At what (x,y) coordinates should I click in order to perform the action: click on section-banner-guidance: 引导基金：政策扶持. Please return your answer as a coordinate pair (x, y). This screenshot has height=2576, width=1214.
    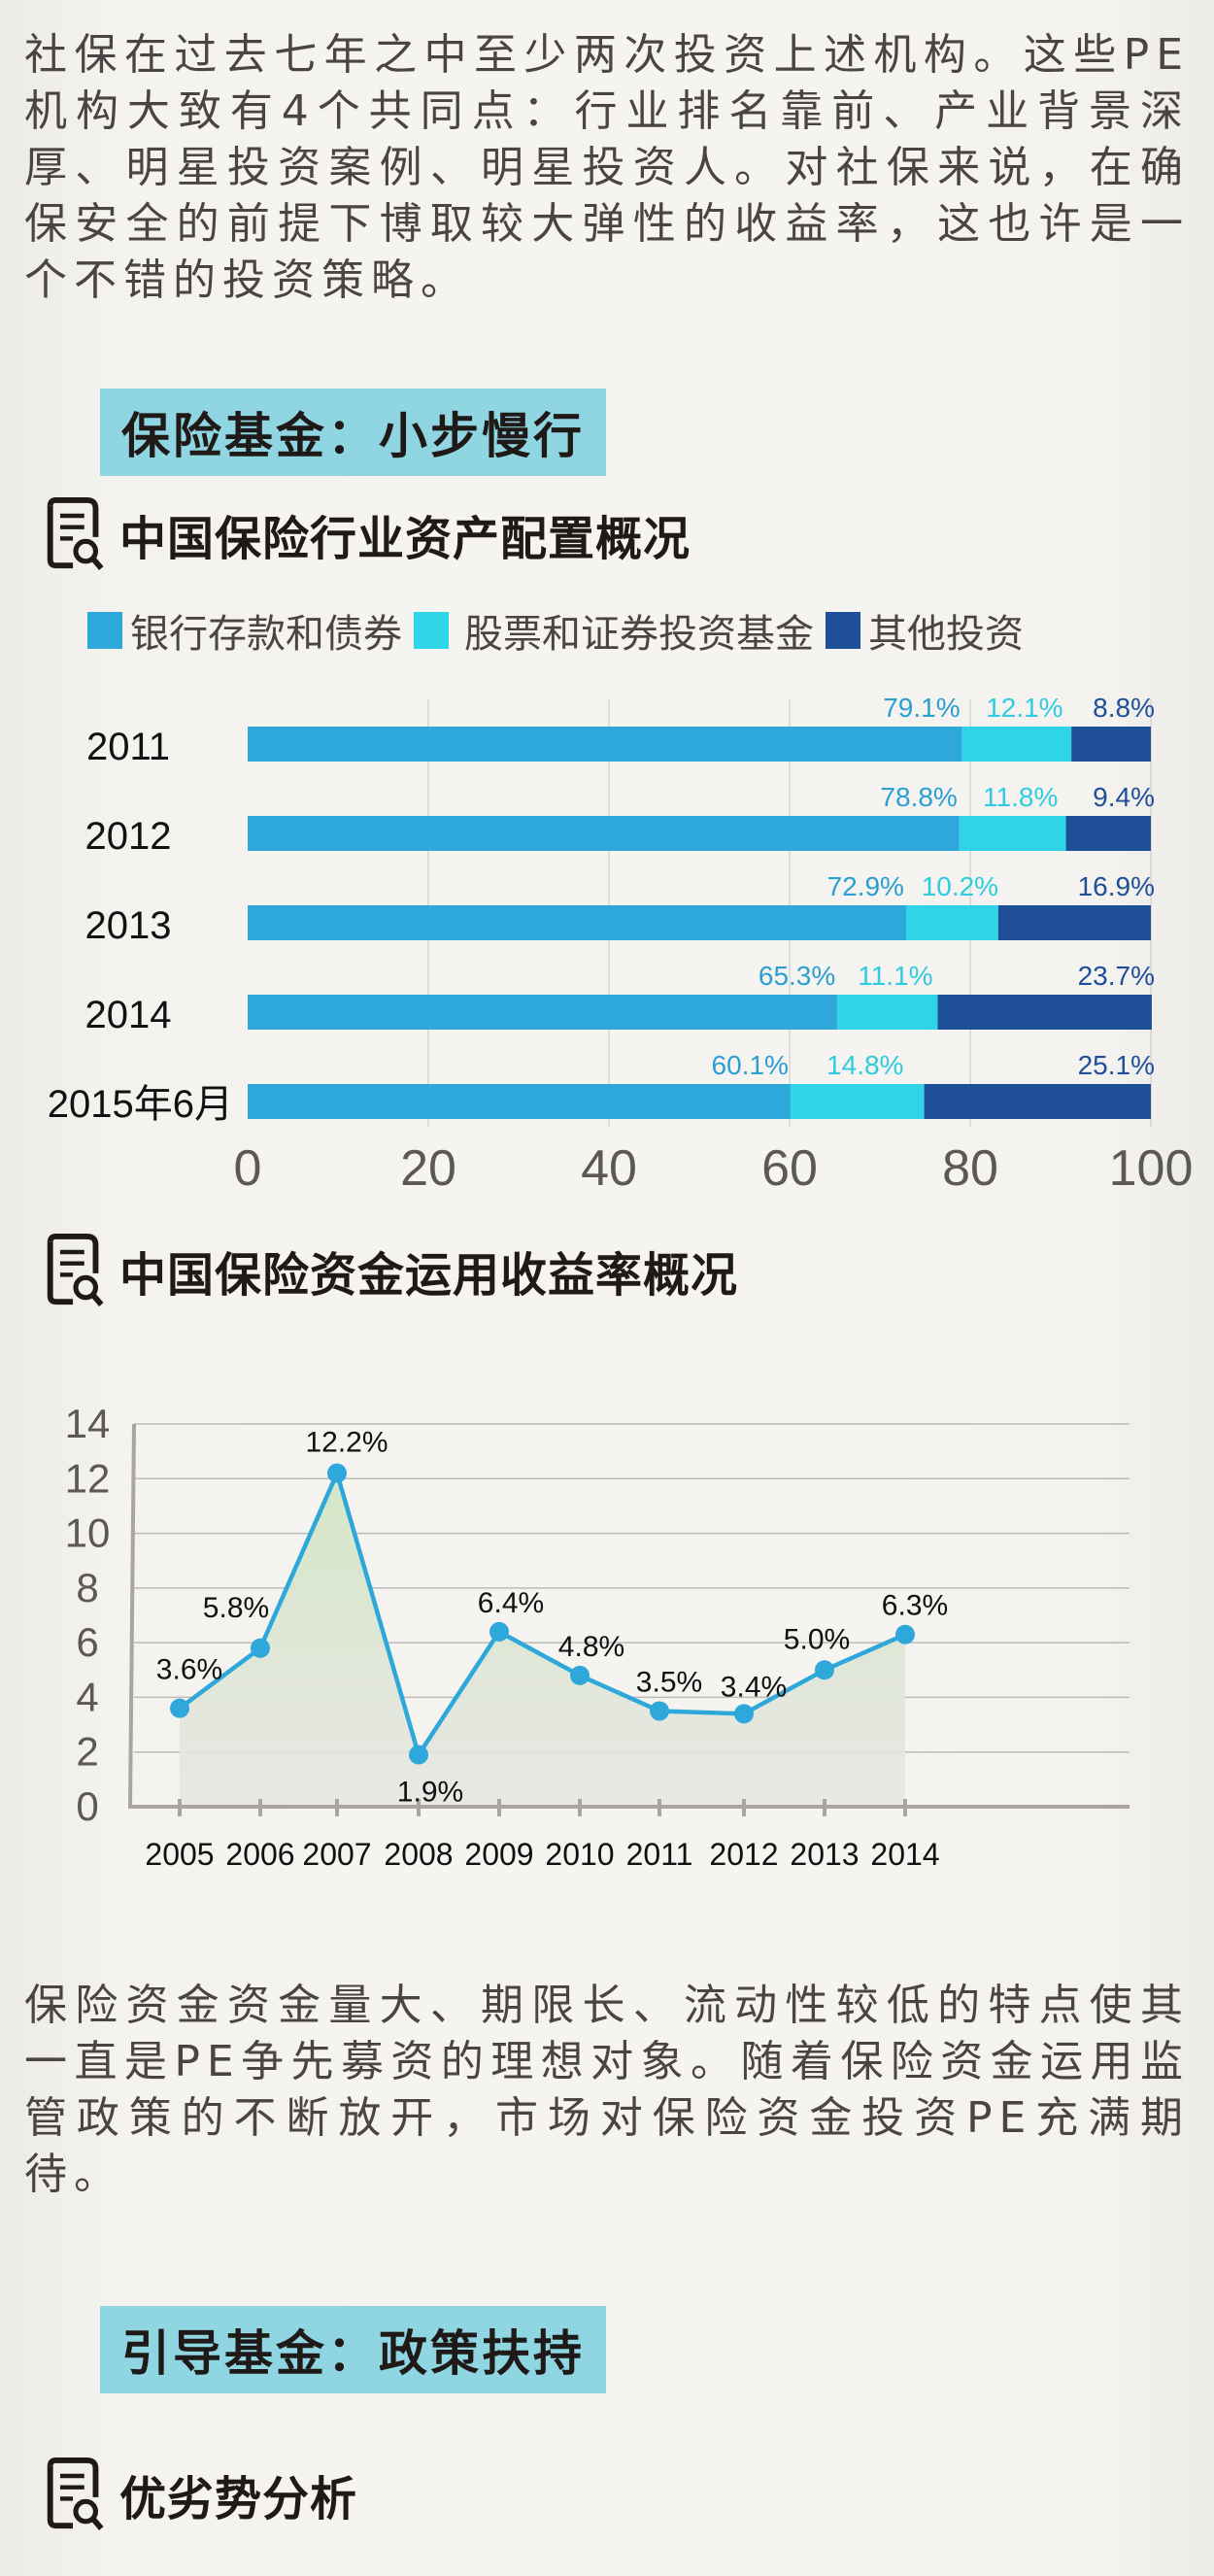
    Looking at the image, I should click on (353, 2349).